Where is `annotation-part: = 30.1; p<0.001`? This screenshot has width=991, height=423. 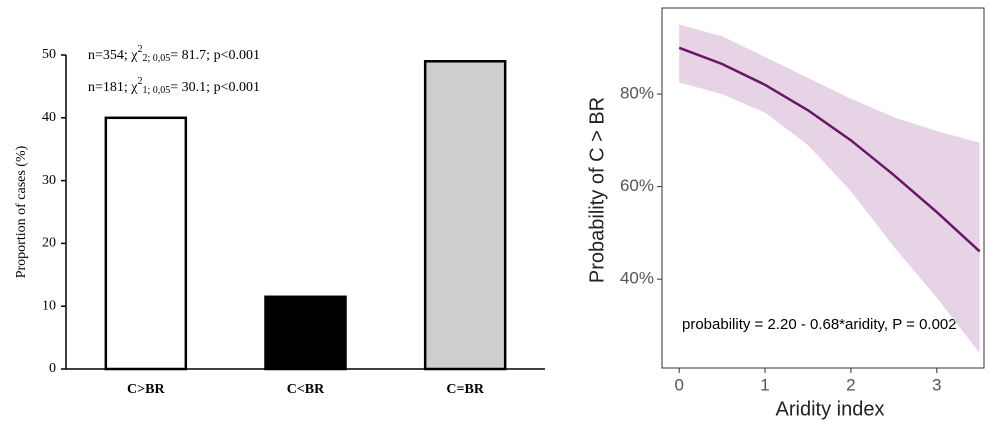 annotation-part: = 30.1; p<0.001 is located at coordinates (215, 87).